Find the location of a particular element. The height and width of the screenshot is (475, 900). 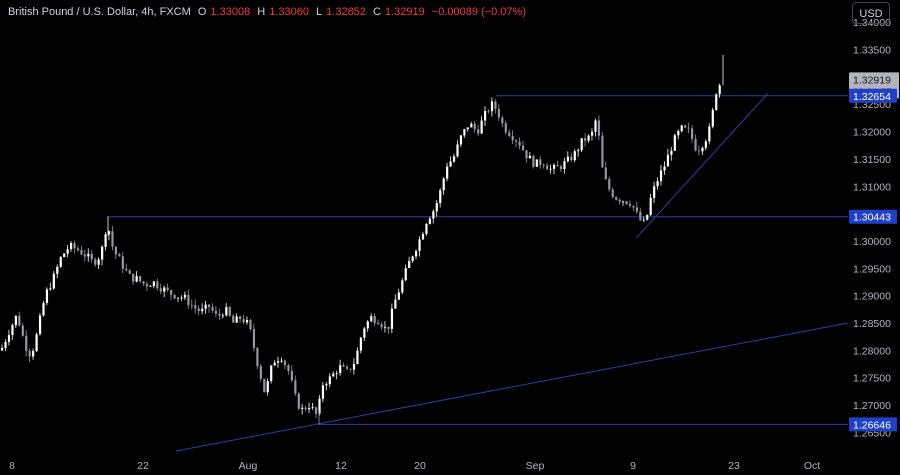

x-tick-label: 9 is located at coordinates (633, 466).